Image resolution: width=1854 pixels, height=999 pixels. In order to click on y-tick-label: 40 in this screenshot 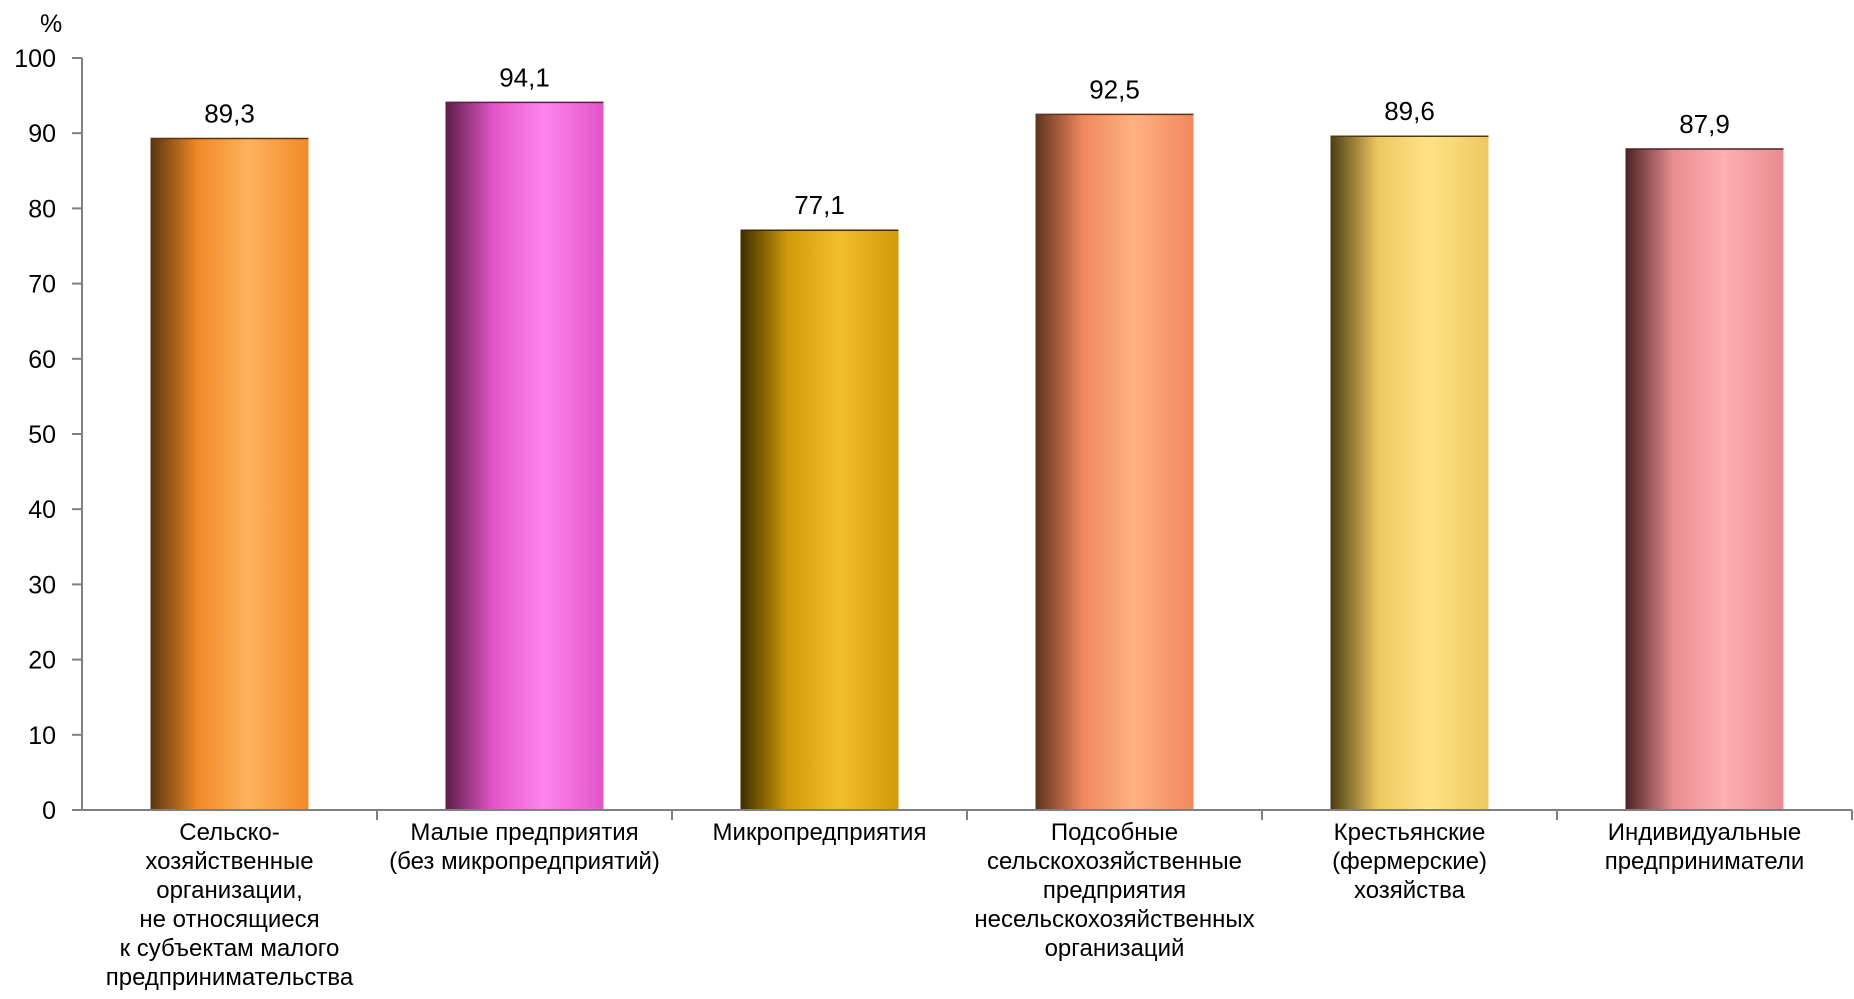, I will do `click(42, 510)`.